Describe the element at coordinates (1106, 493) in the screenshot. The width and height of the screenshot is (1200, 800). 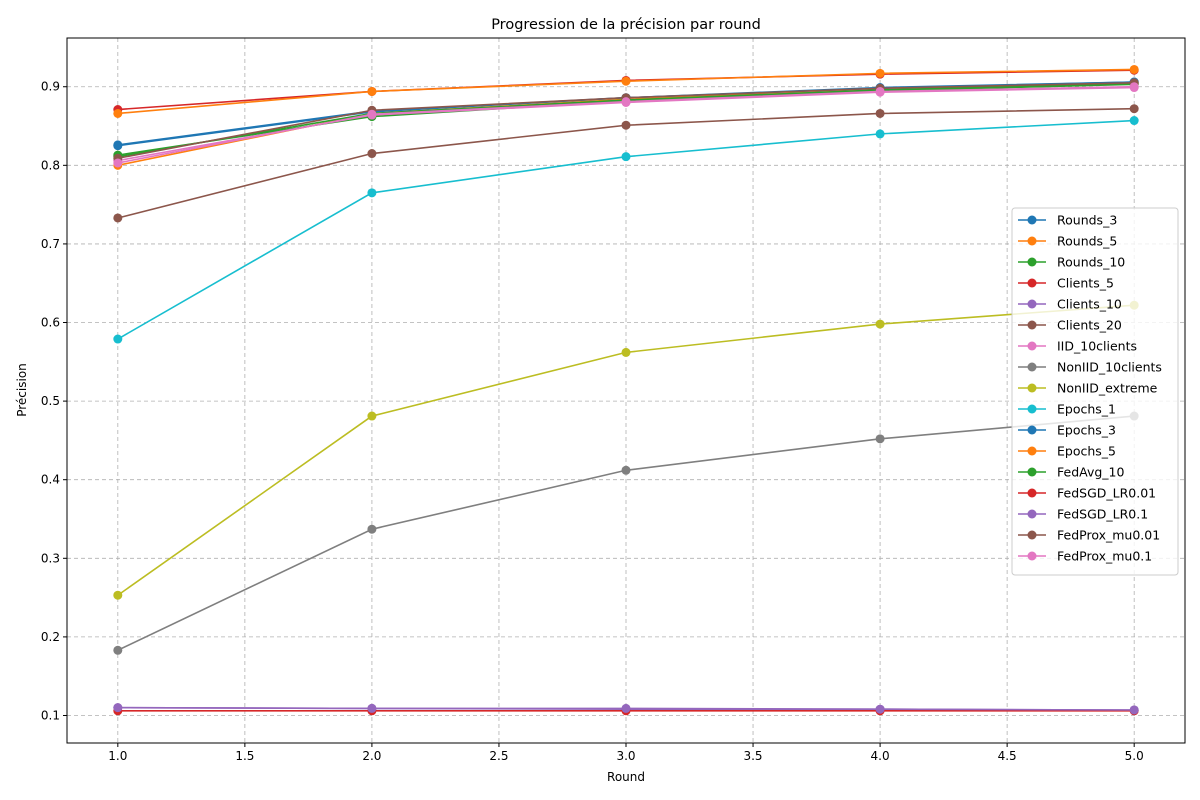
I see `legend-label: FedSGD_LR0.01` at that location.